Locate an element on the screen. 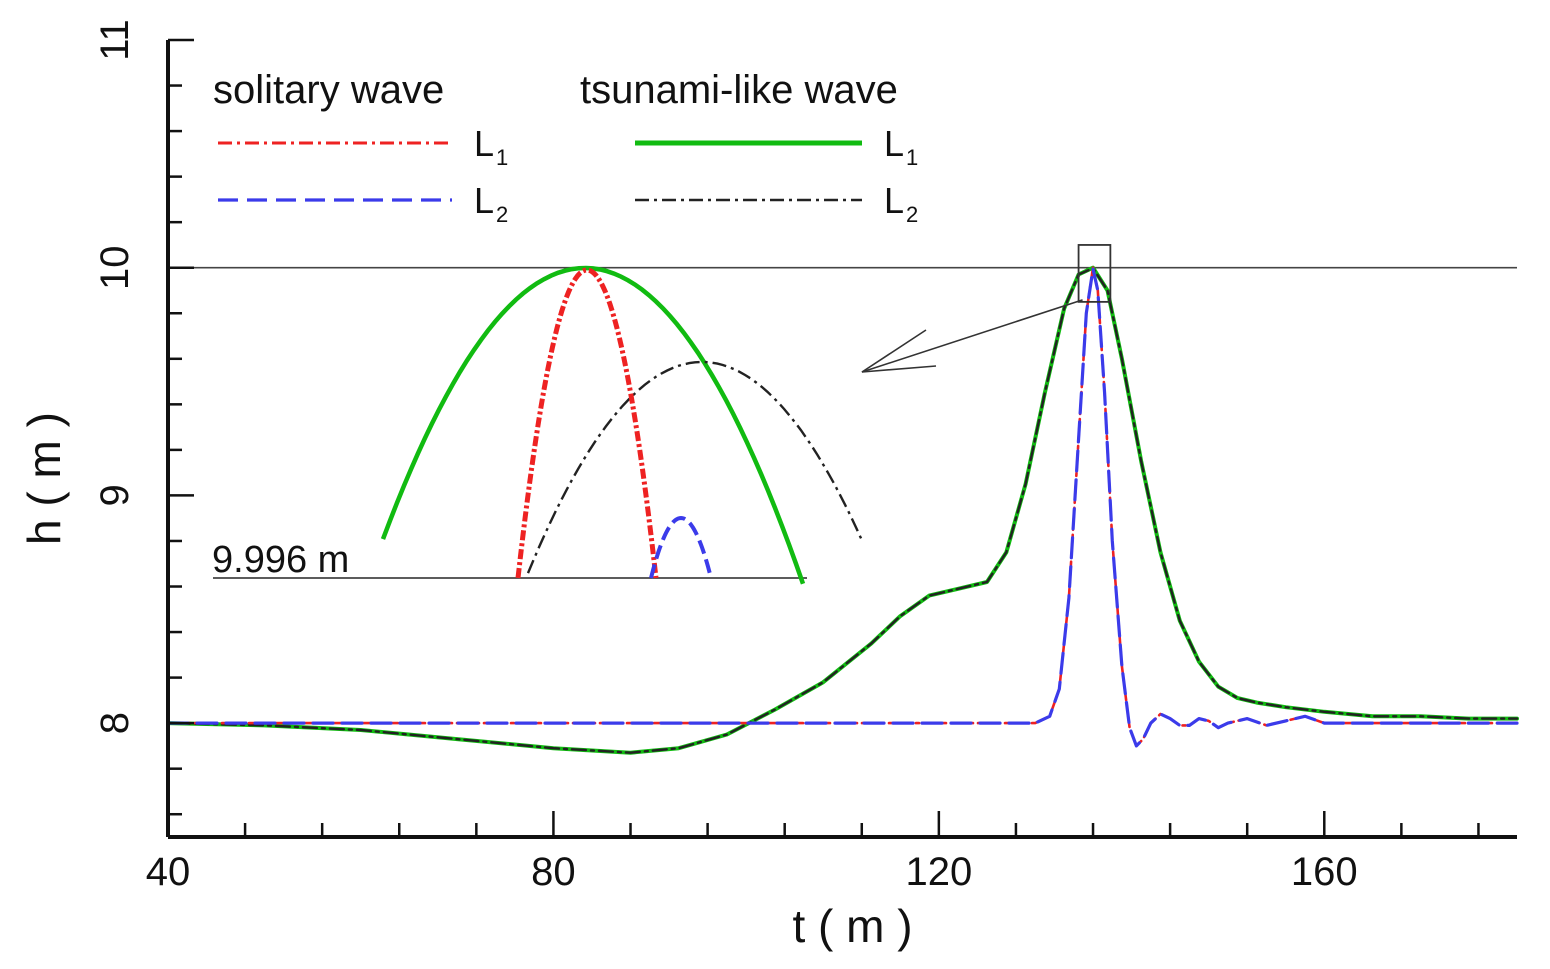 Image resolution: width=1550 pixels, height=969 pixels. legend-group-title: solitary wave is located at coordinates (328, 90).